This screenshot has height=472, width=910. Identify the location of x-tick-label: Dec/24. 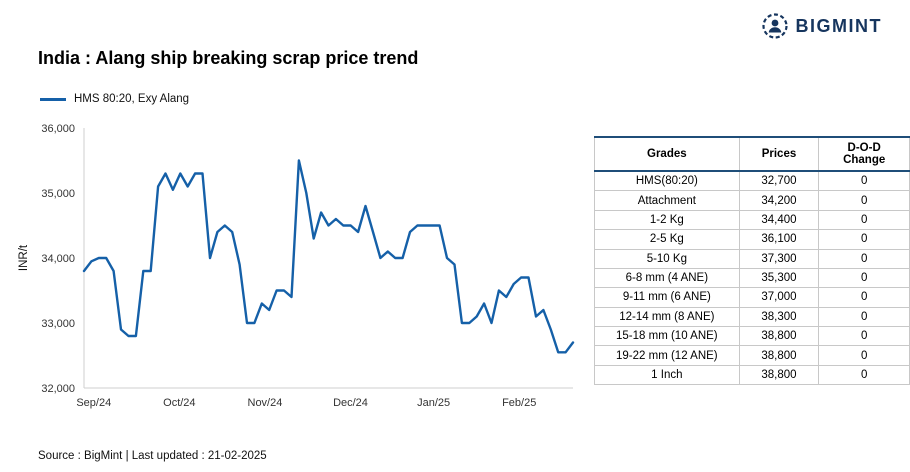
(350, 403).